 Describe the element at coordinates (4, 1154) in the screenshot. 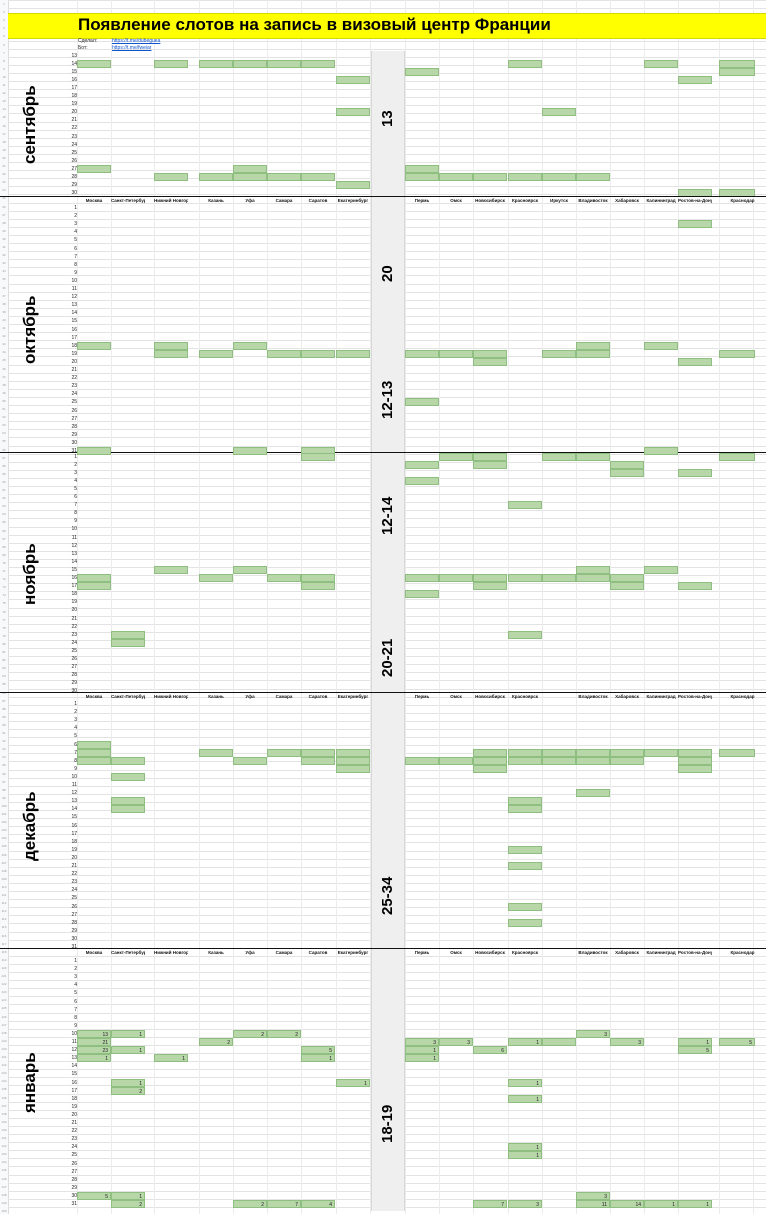

I see `row-number: 143` at that location.